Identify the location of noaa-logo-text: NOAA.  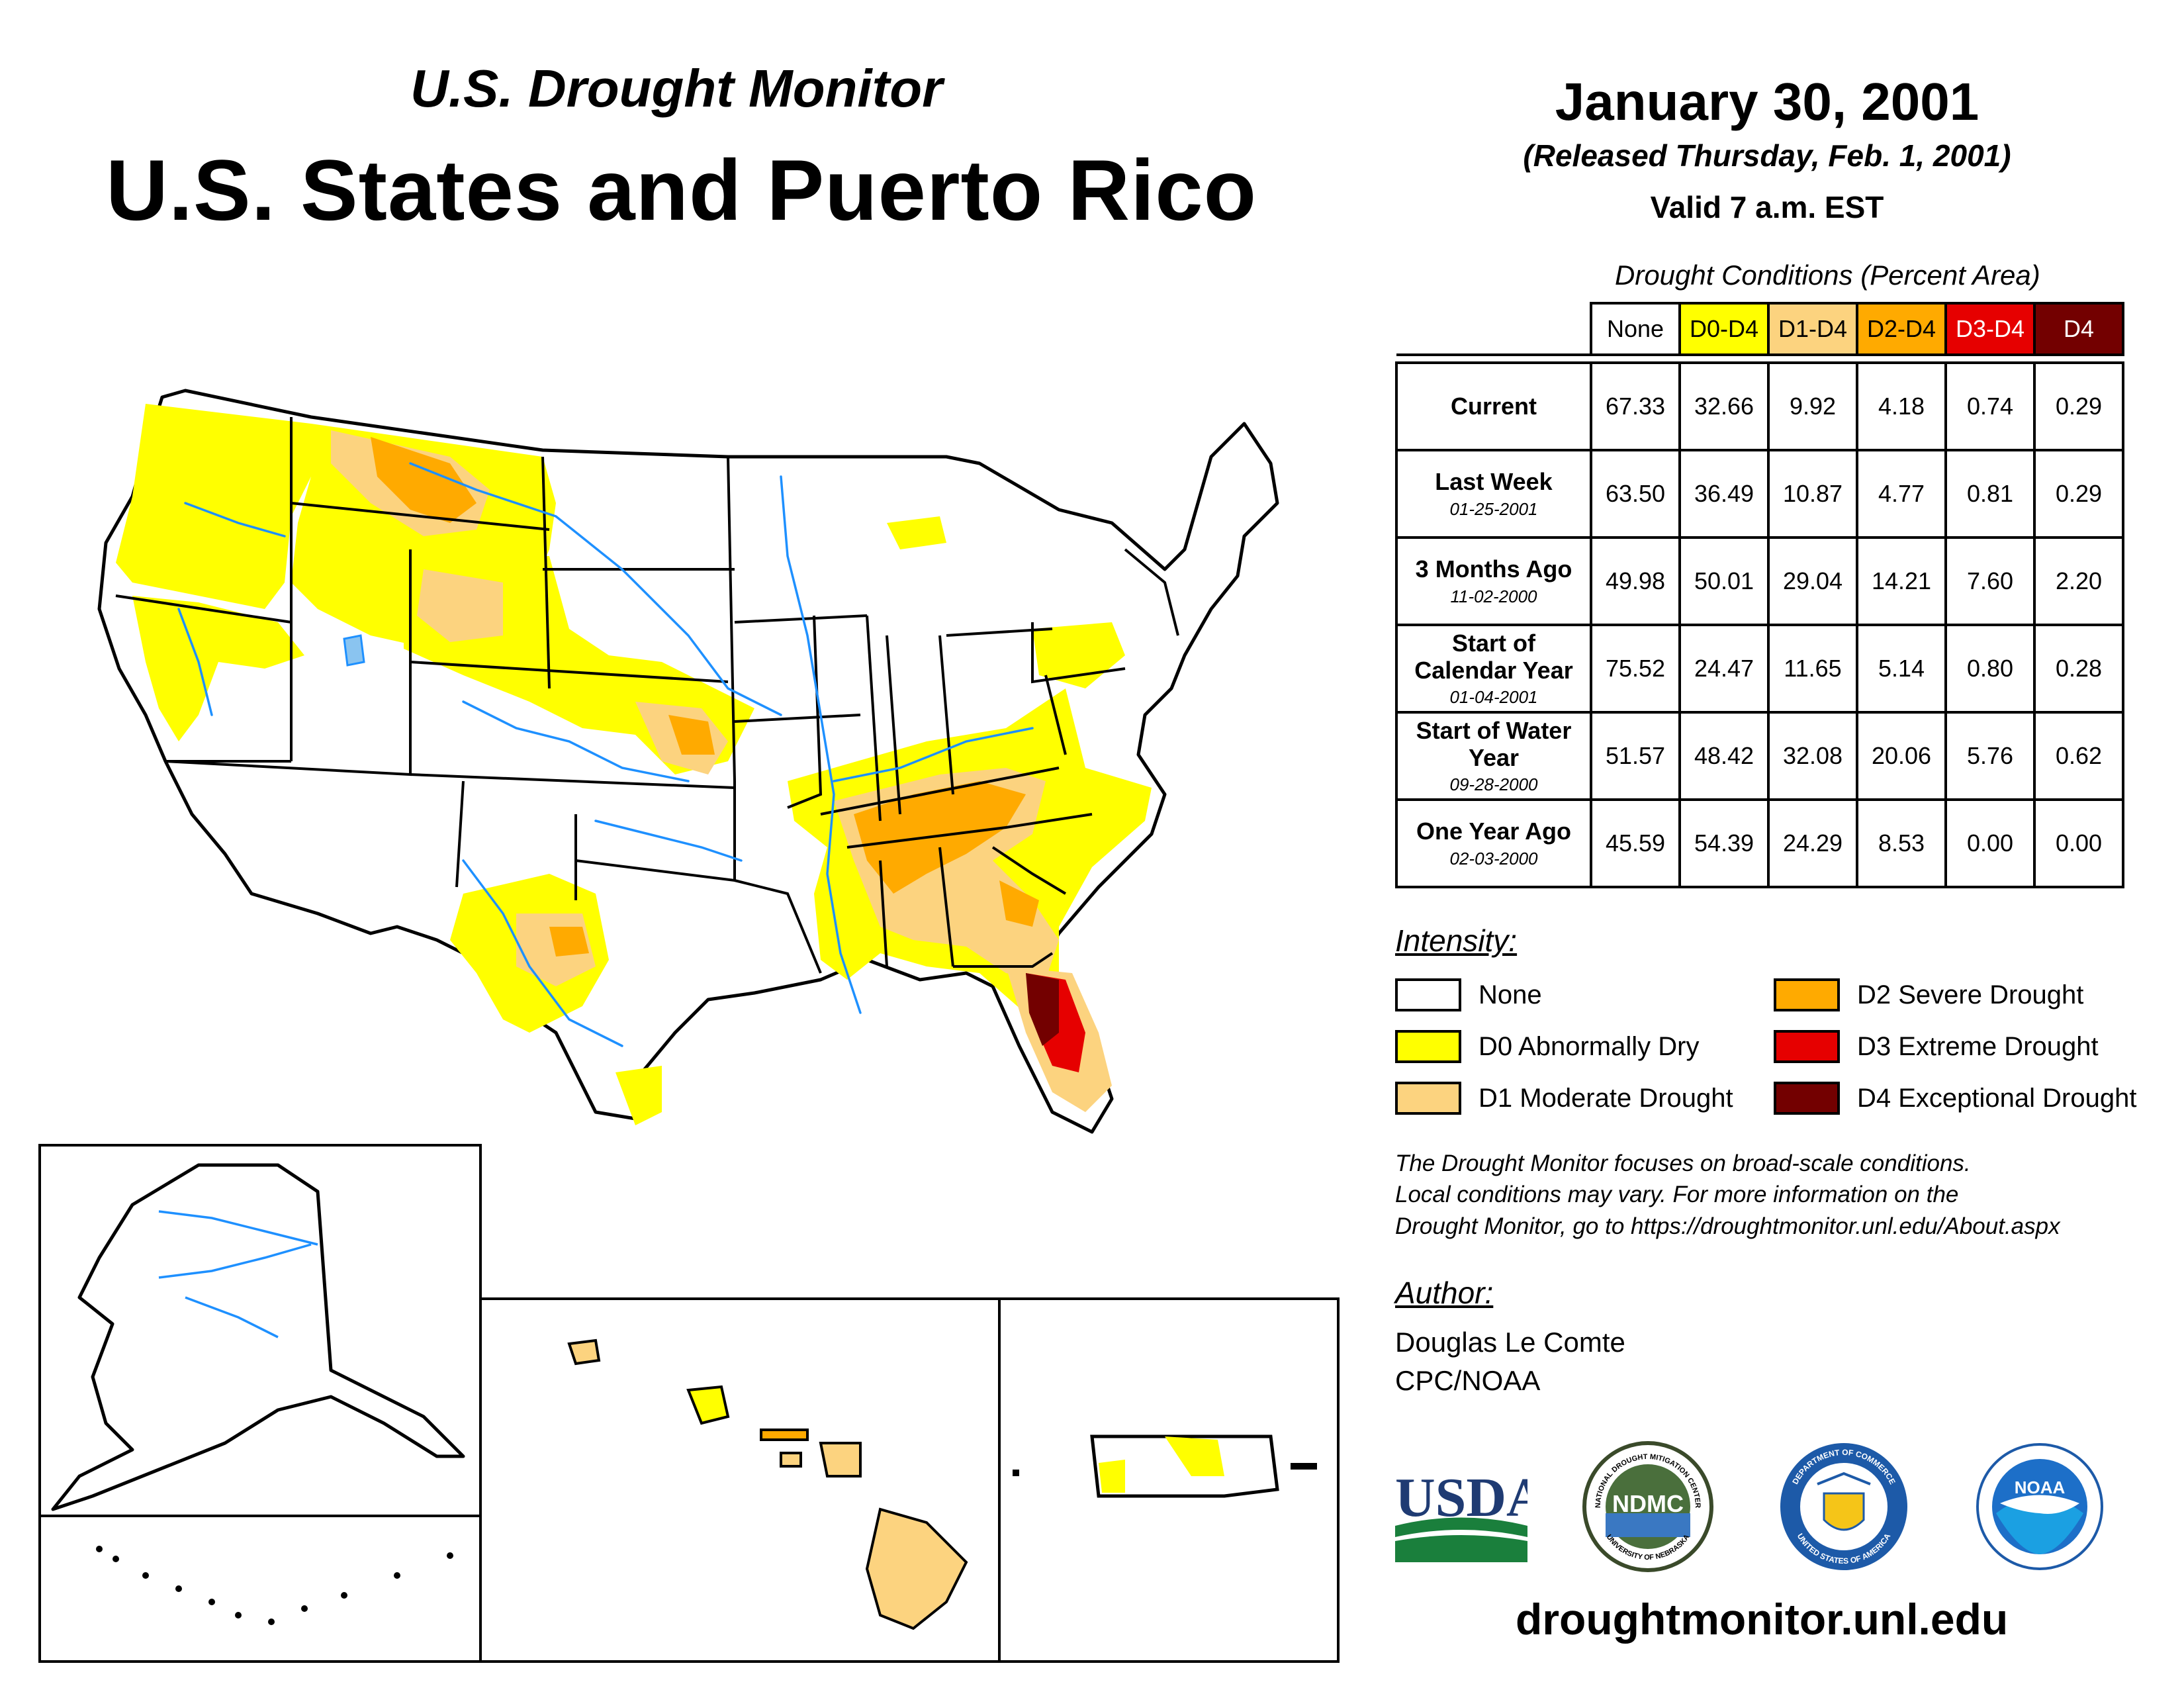
(2040, 1487).